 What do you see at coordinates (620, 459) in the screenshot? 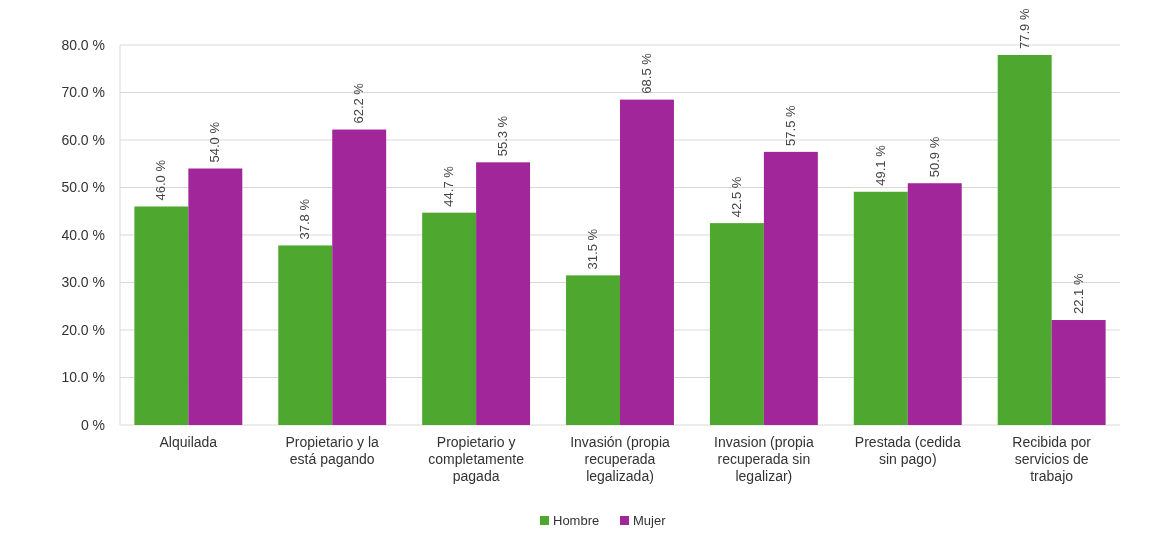
I see `x-tick-label: Invasión (propia recuperada legalizada)` at bounding box center [620, 459].